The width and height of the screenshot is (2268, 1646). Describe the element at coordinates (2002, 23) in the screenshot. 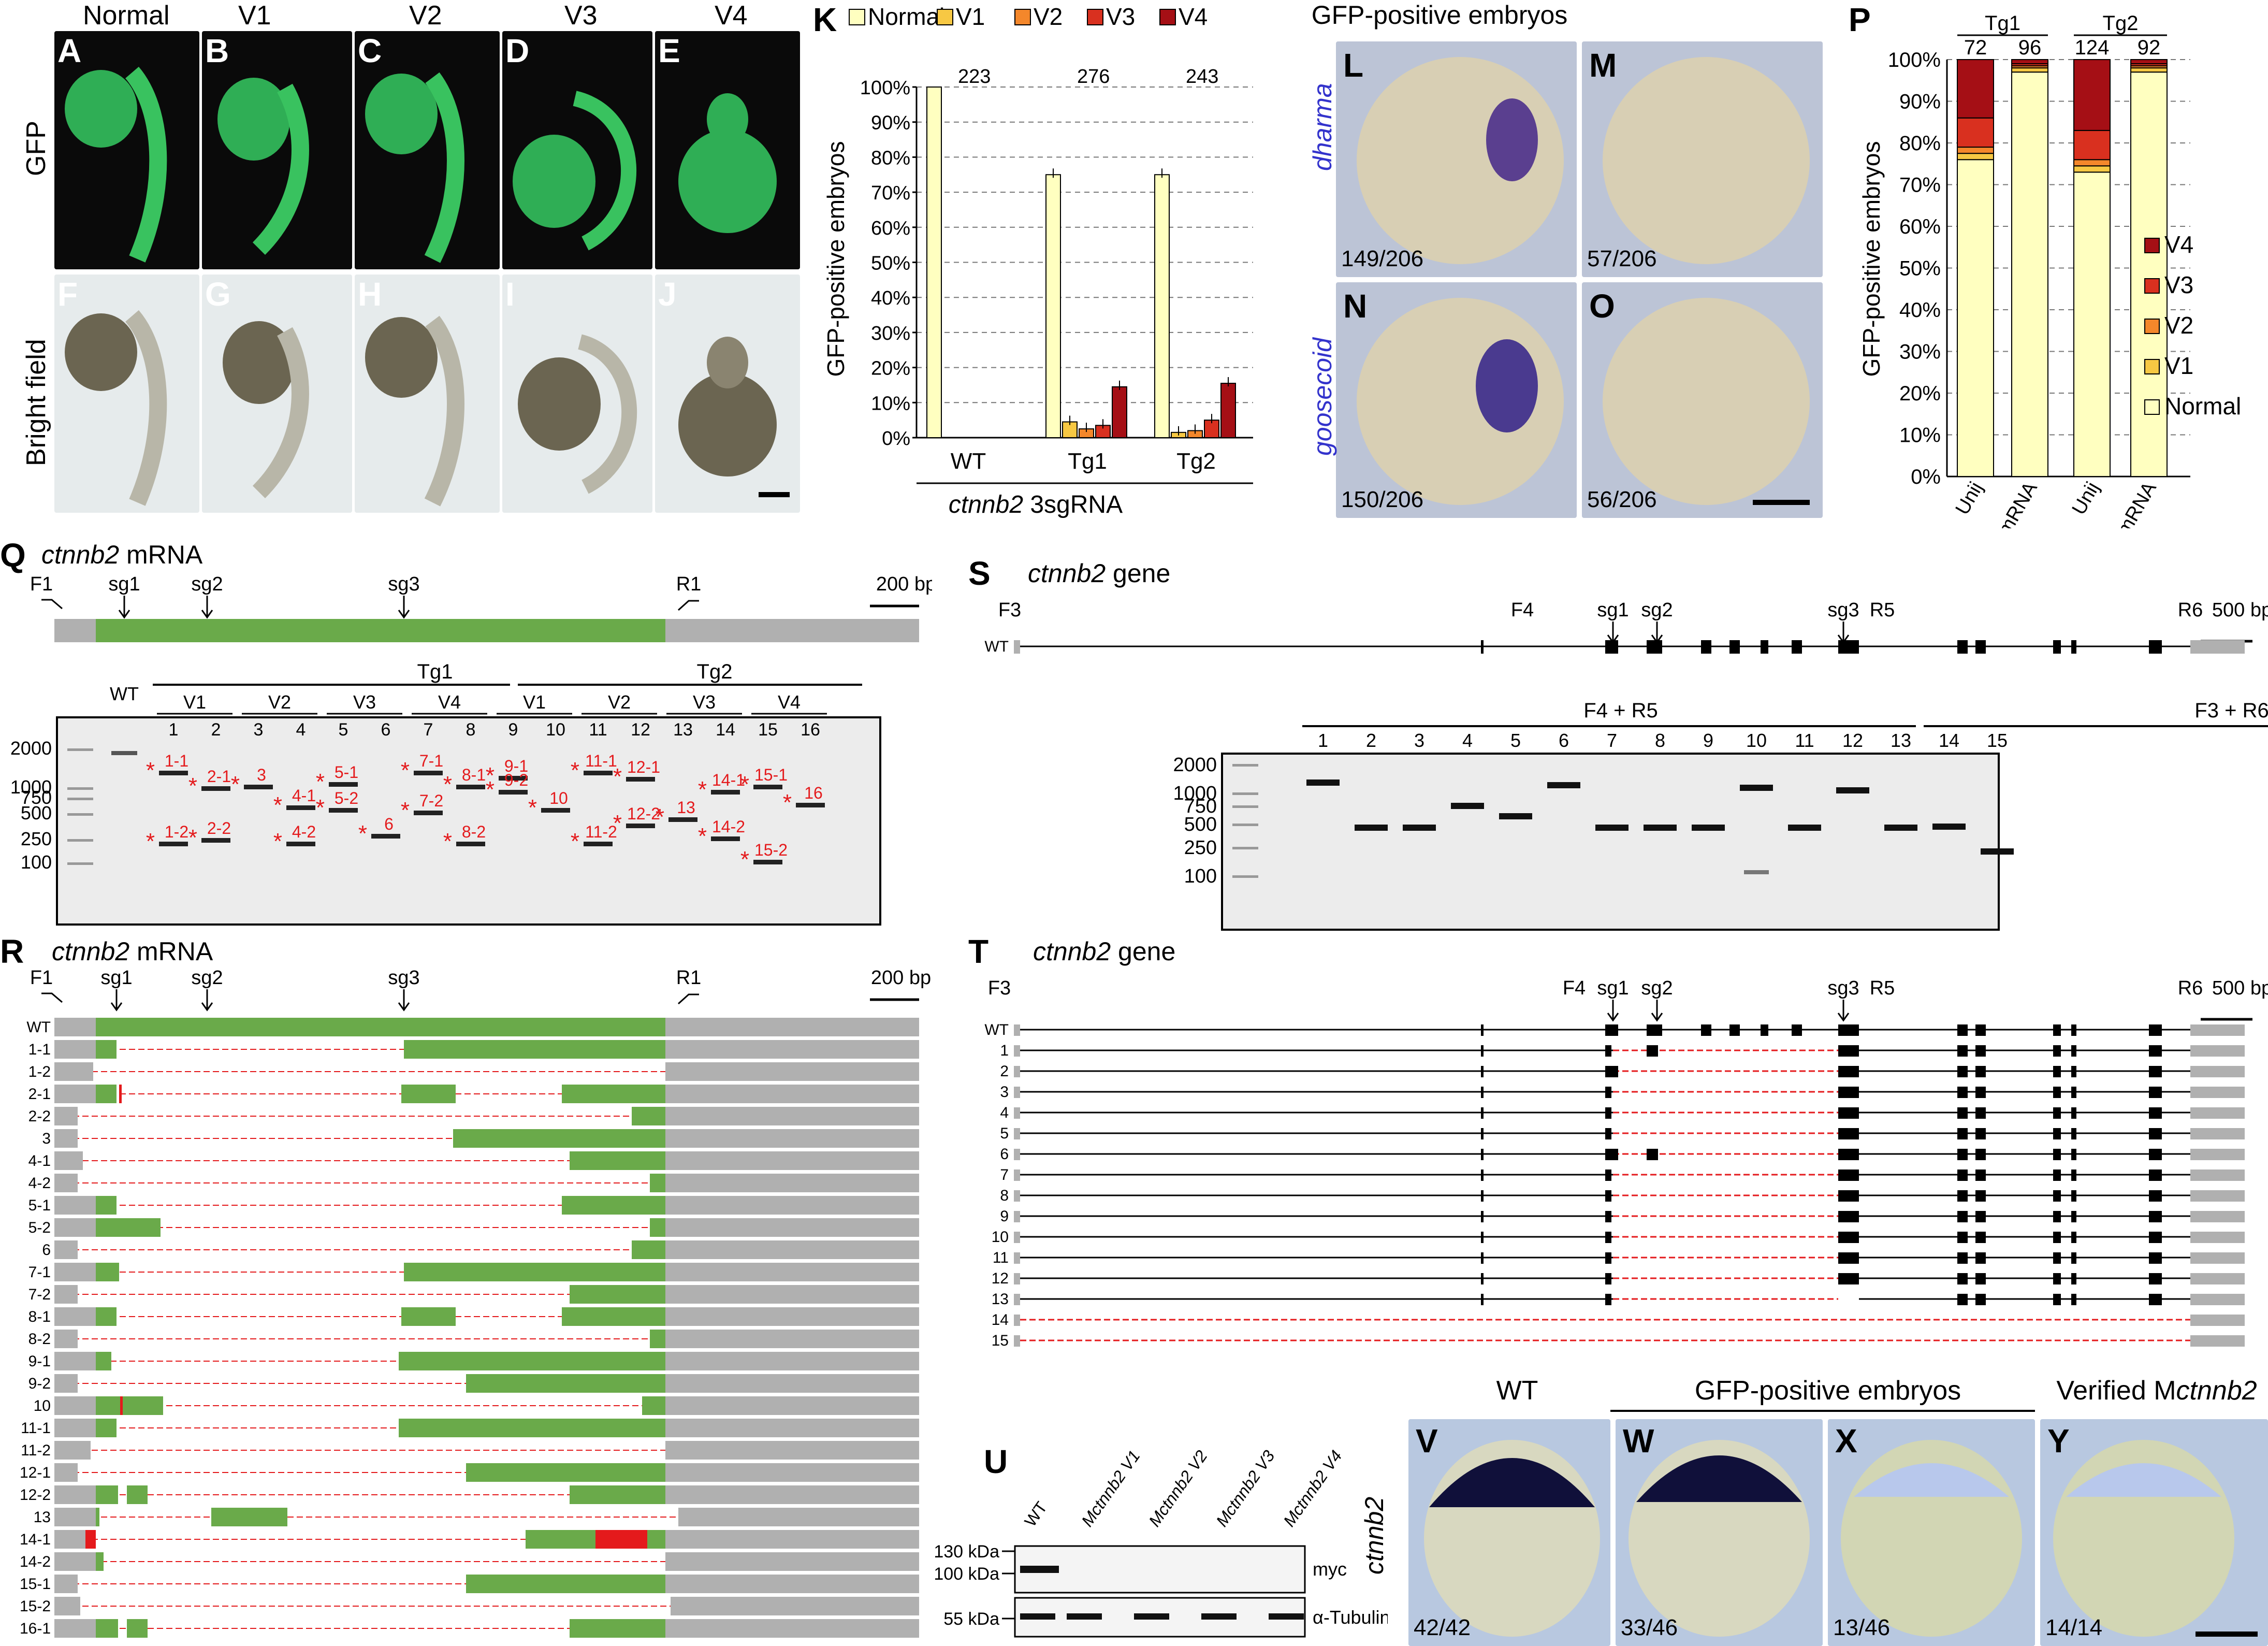

I see `p-group-label: Tg1` at that location.